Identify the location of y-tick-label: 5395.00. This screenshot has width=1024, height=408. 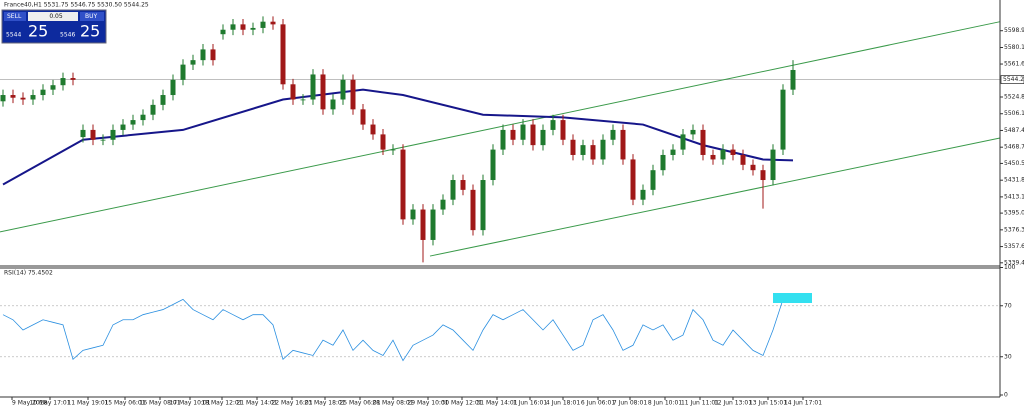
(1014, 213).